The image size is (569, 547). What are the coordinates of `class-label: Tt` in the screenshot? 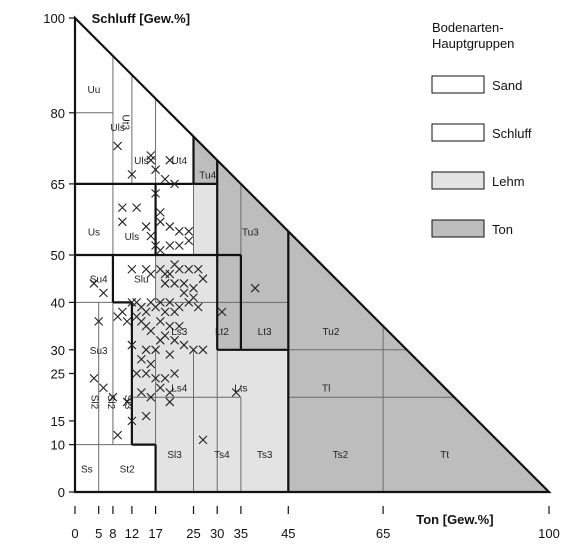 It's located at (444, 455).